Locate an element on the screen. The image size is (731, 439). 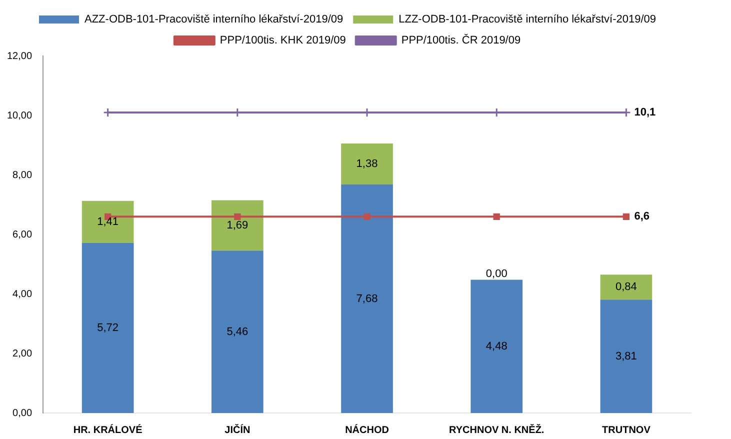
y-tick-label: 6,00 is located at coordinates (22, 234).